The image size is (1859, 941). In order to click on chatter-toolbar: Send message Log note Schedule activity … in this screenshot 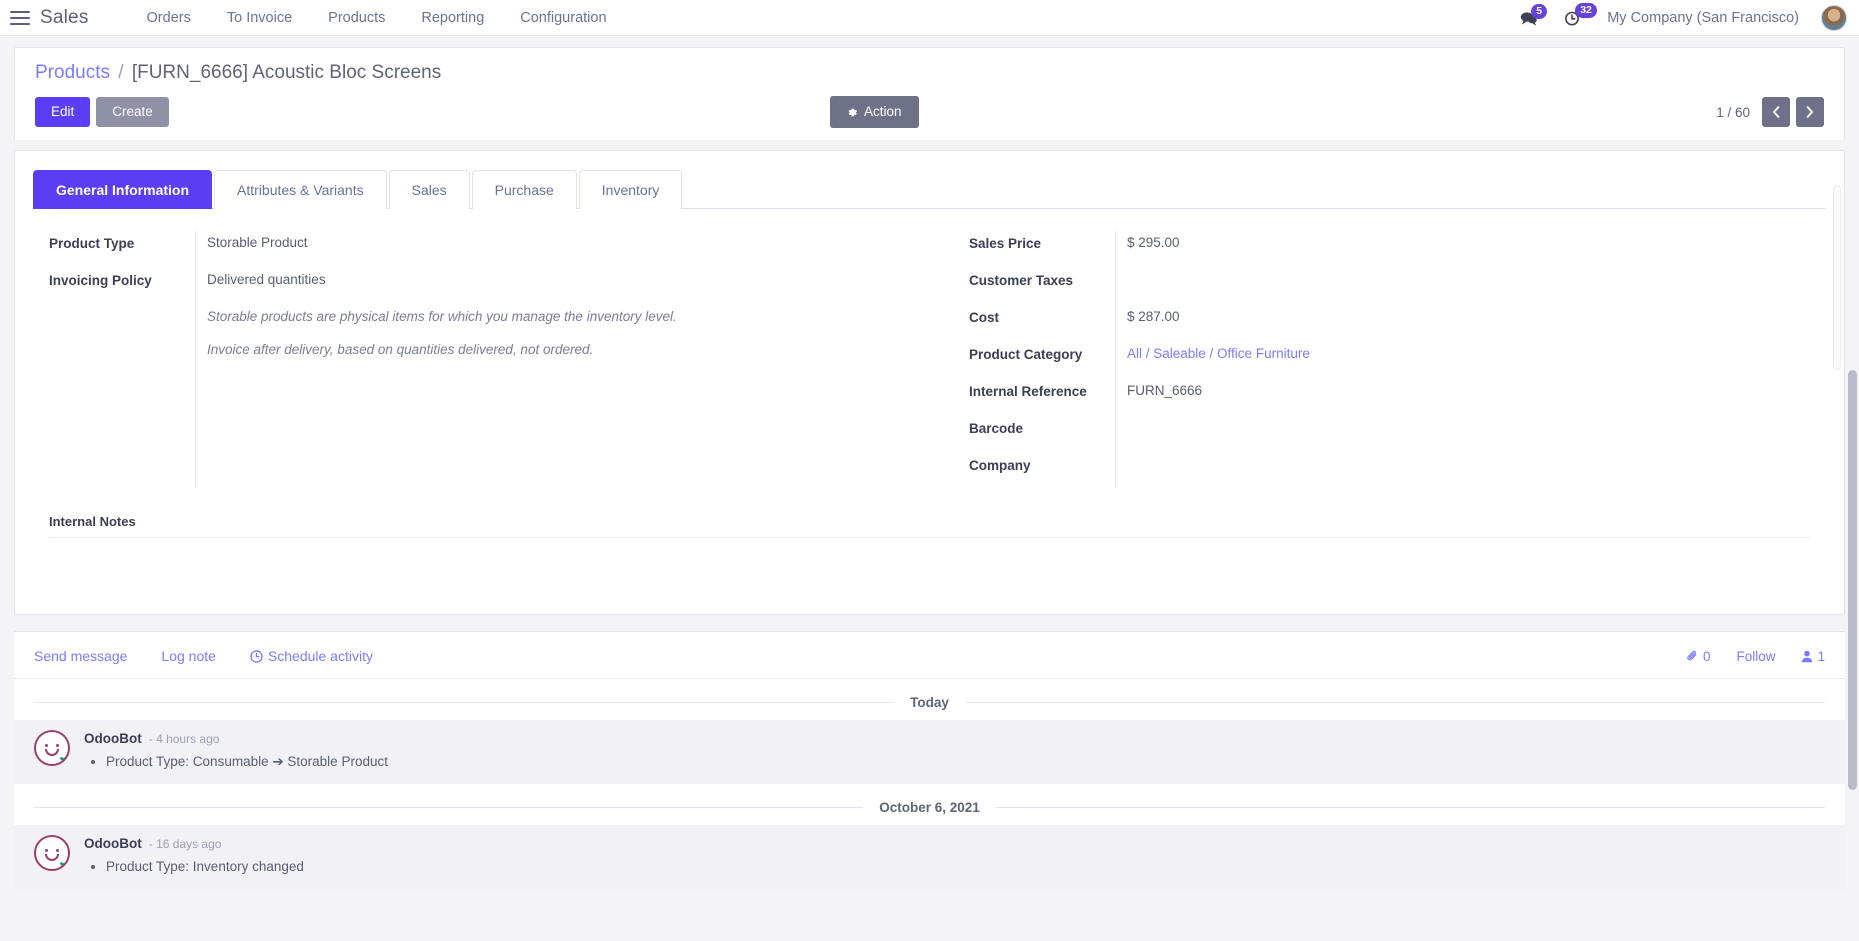, I will do `click(929, 655)`.